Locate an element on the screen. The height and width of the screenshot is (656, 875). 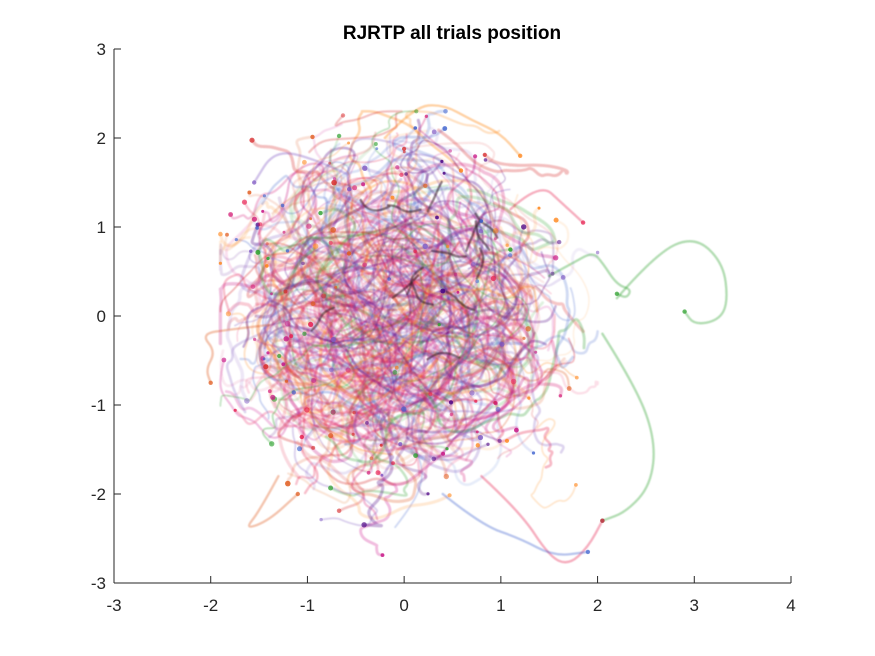
y-tick-label: 1 is located at coordinates (101, 227).